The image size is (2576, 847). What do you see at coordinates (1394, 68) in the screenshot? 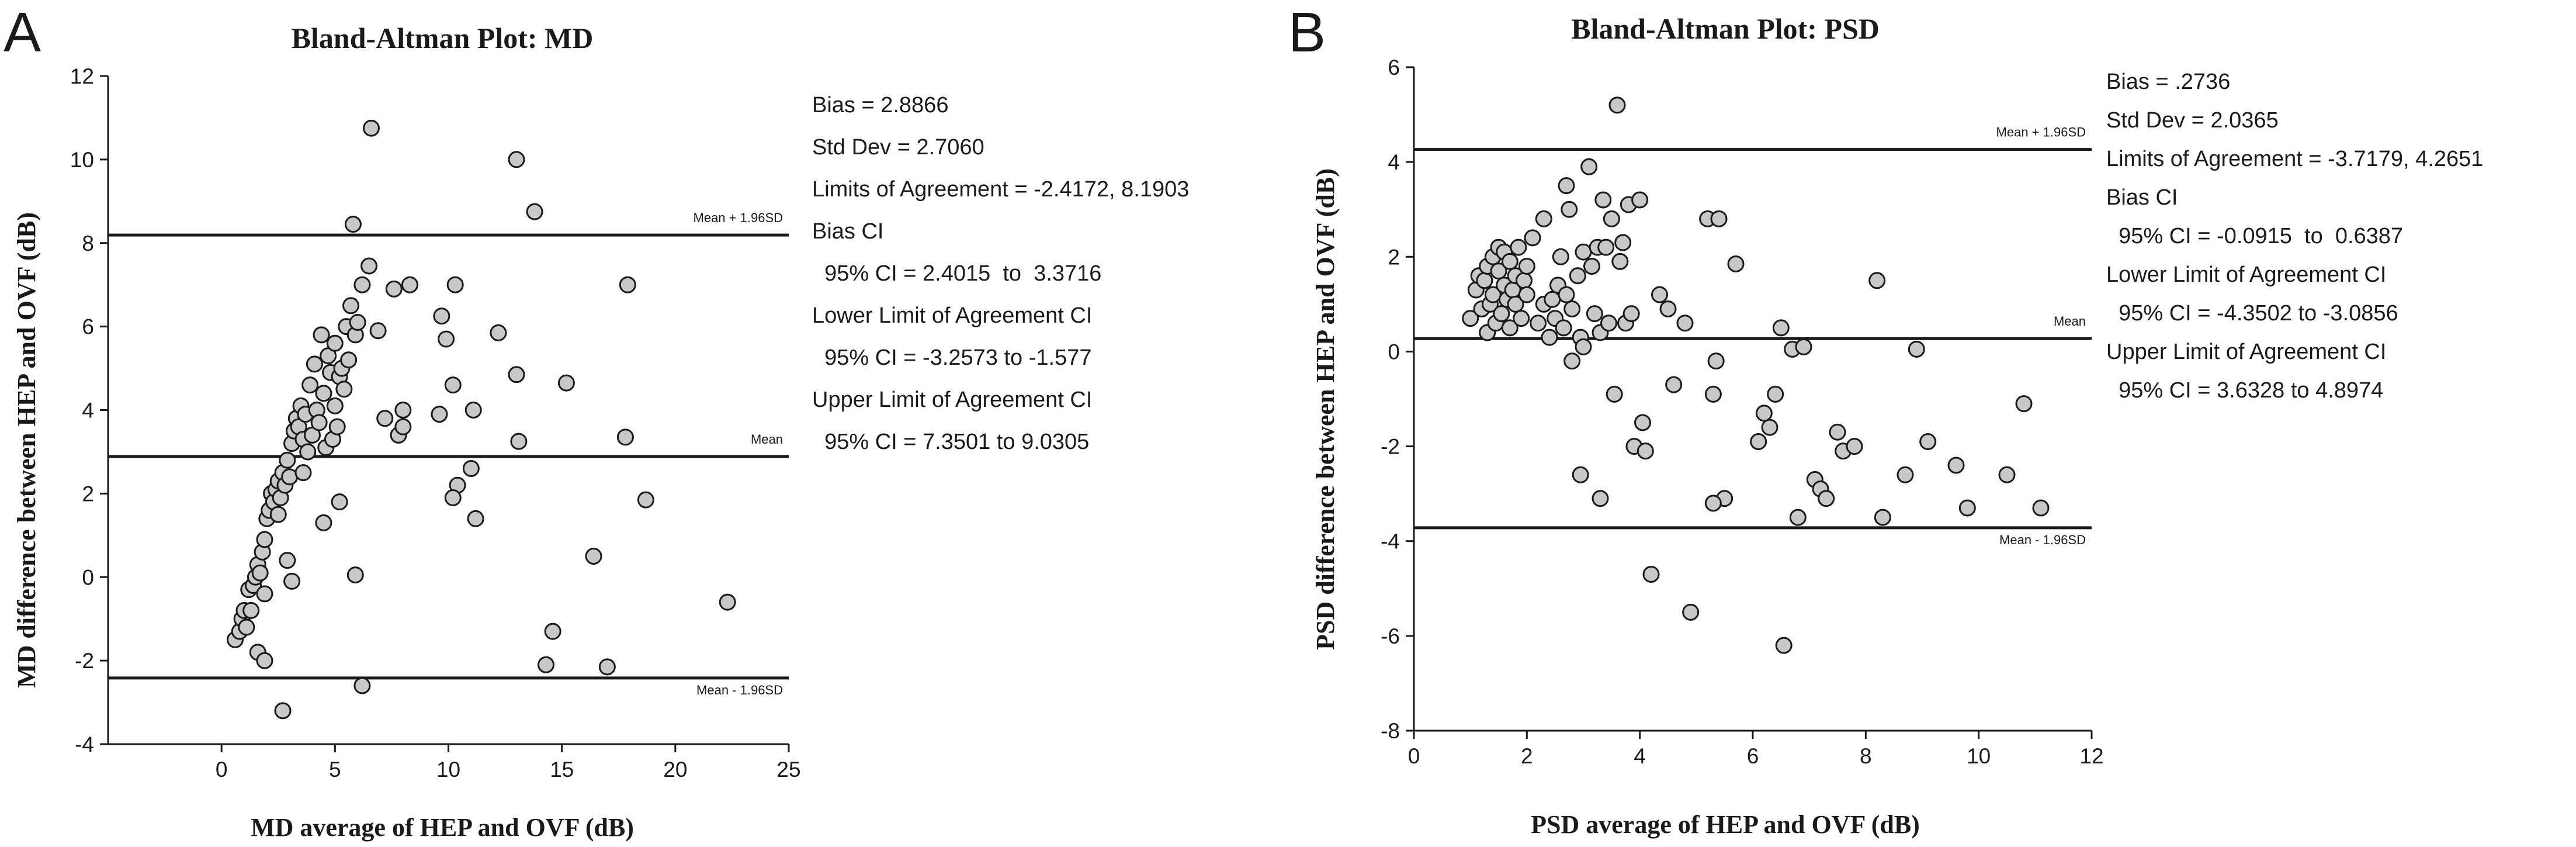
I see `psd-y-tick-label: 6` at bounding box center [1394, 68].